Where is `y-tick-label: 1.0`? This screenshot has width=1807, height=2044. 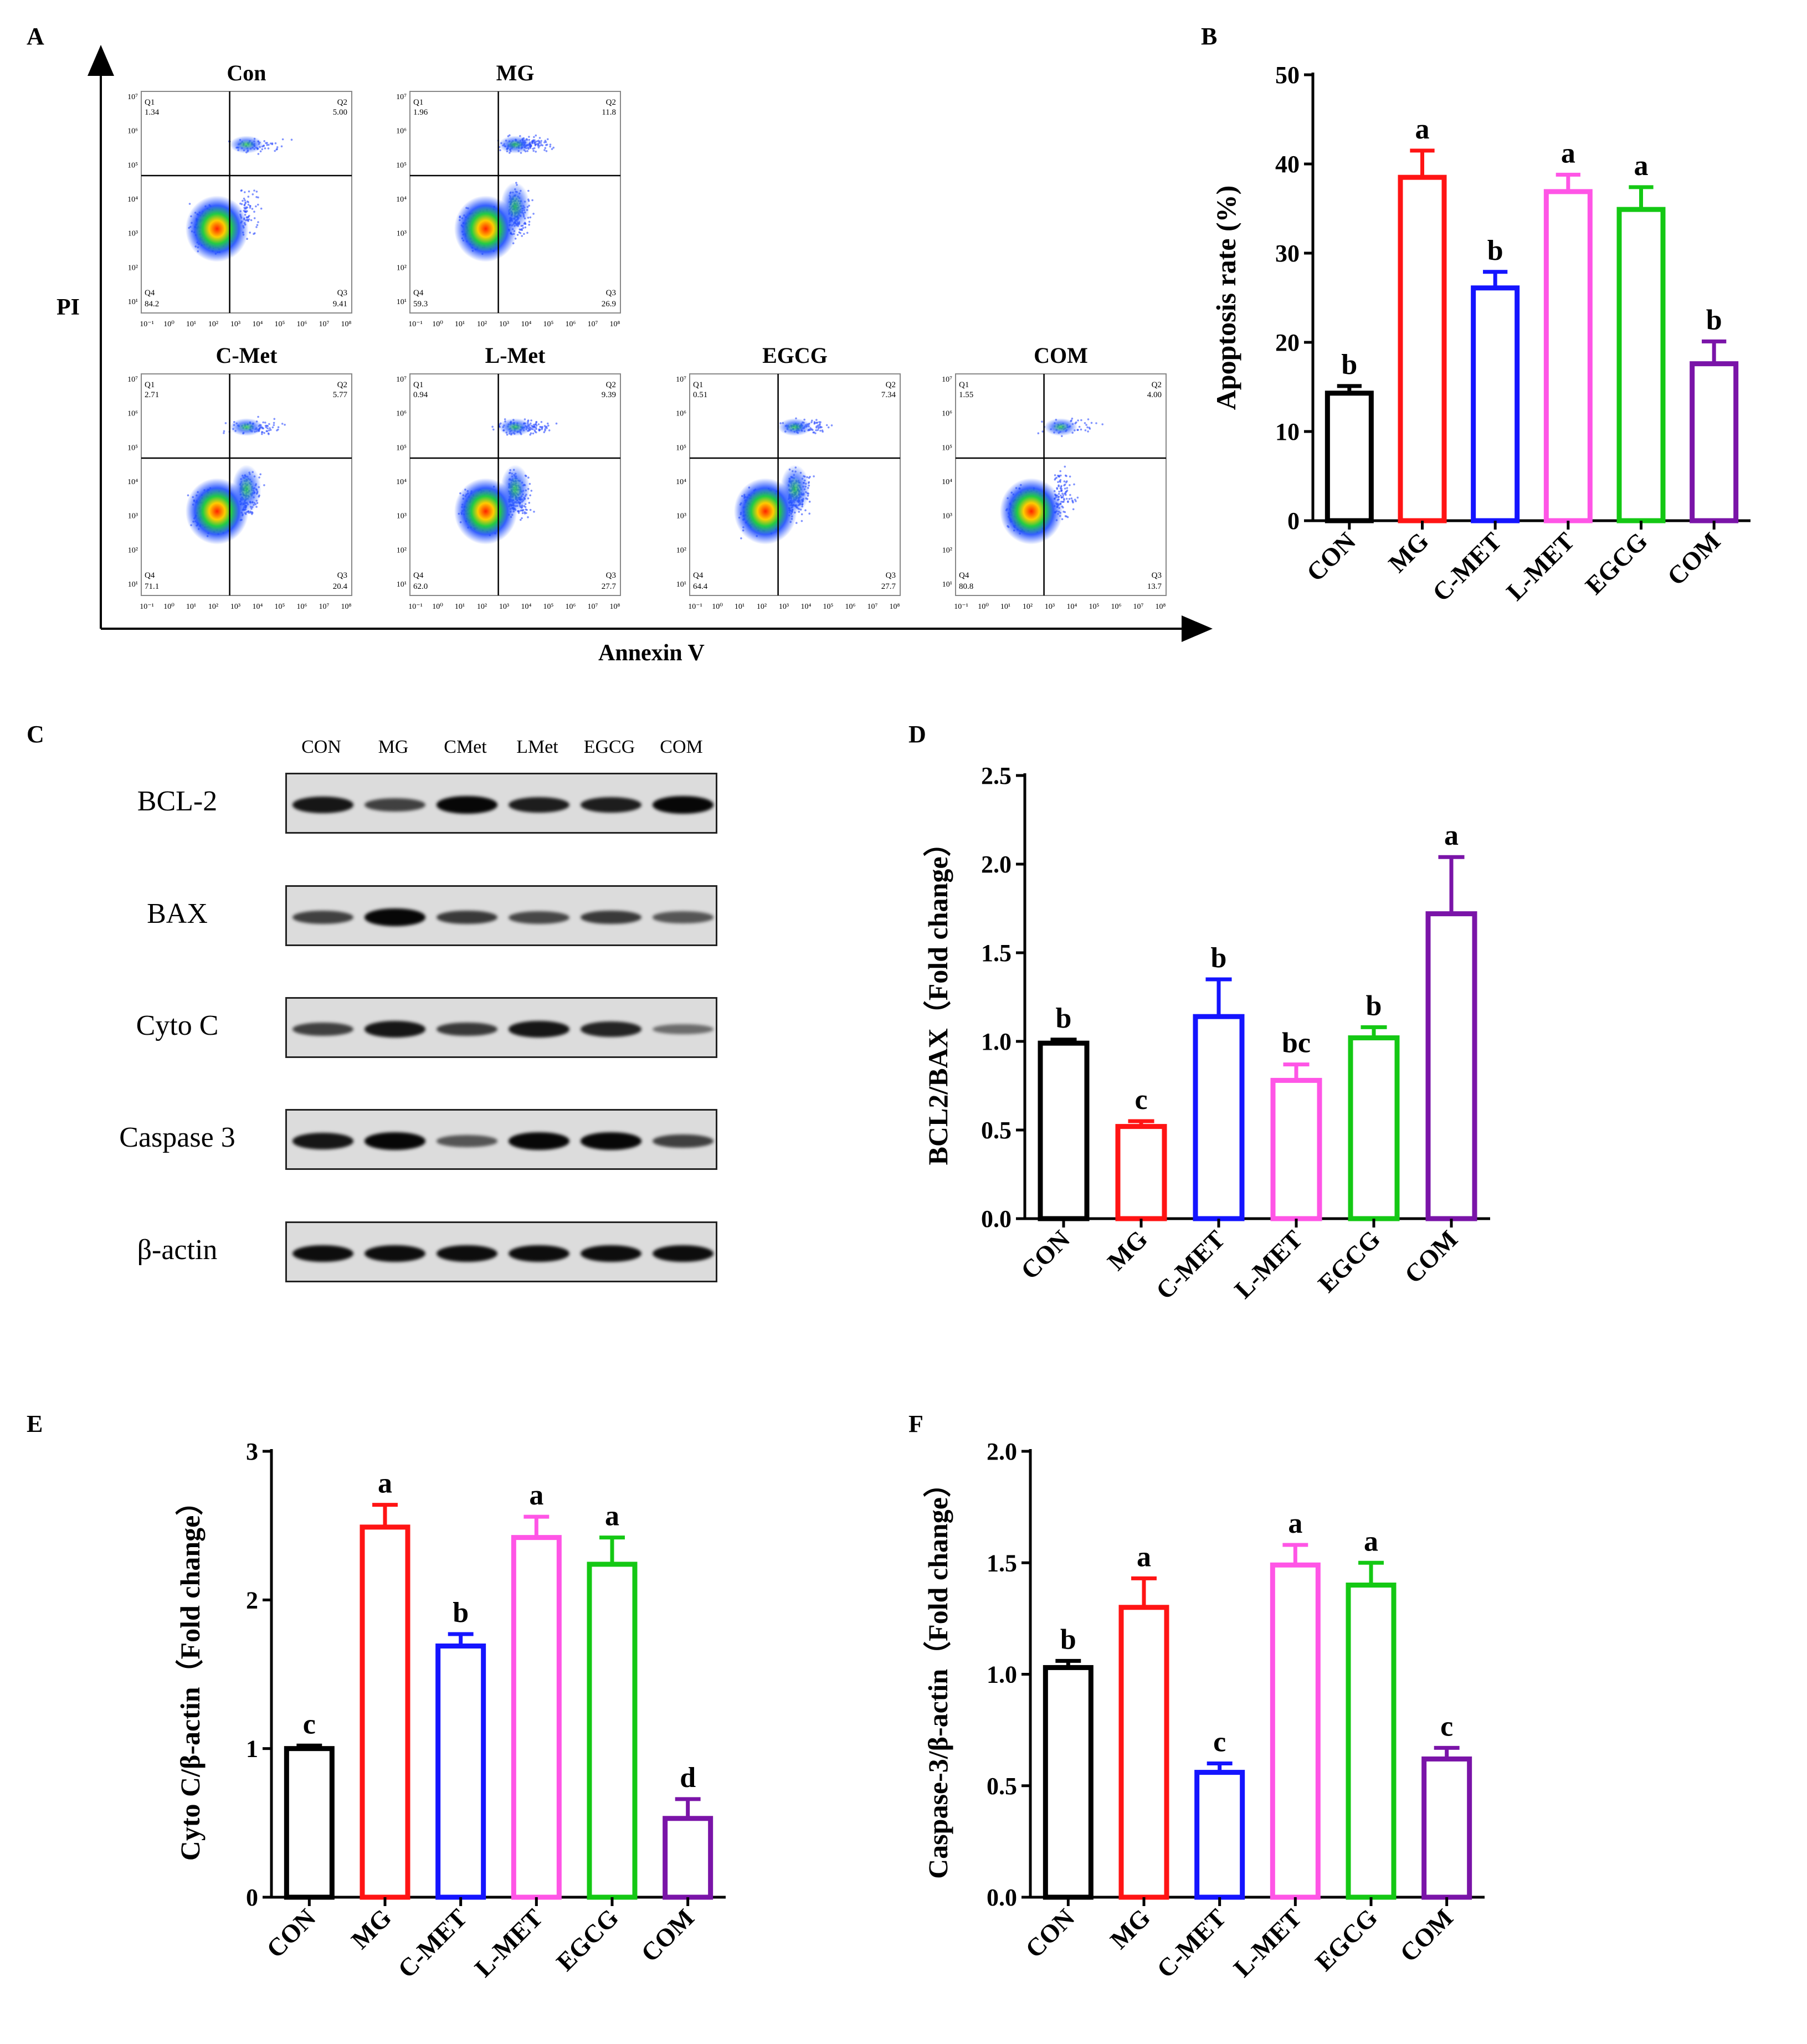
y-tick-label: 1.0 is located at coordinates (996, 1041).